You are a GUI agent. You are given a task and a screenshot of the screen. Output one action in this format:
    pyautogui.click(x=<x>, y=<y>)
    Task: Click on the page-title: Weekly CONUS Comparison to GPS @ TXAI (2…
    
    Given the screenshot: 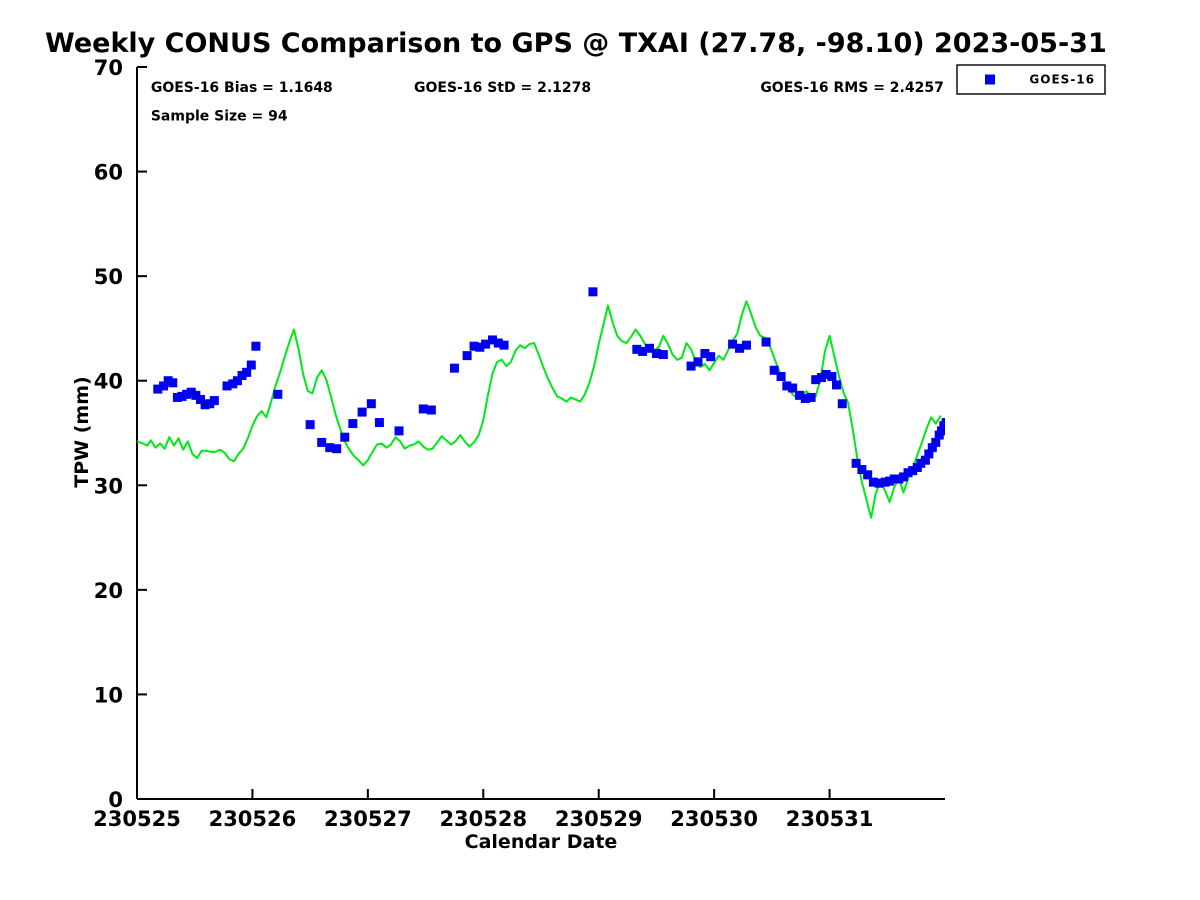 What is the action you would take?
    pyautogui.click(x=576, y=43)
    